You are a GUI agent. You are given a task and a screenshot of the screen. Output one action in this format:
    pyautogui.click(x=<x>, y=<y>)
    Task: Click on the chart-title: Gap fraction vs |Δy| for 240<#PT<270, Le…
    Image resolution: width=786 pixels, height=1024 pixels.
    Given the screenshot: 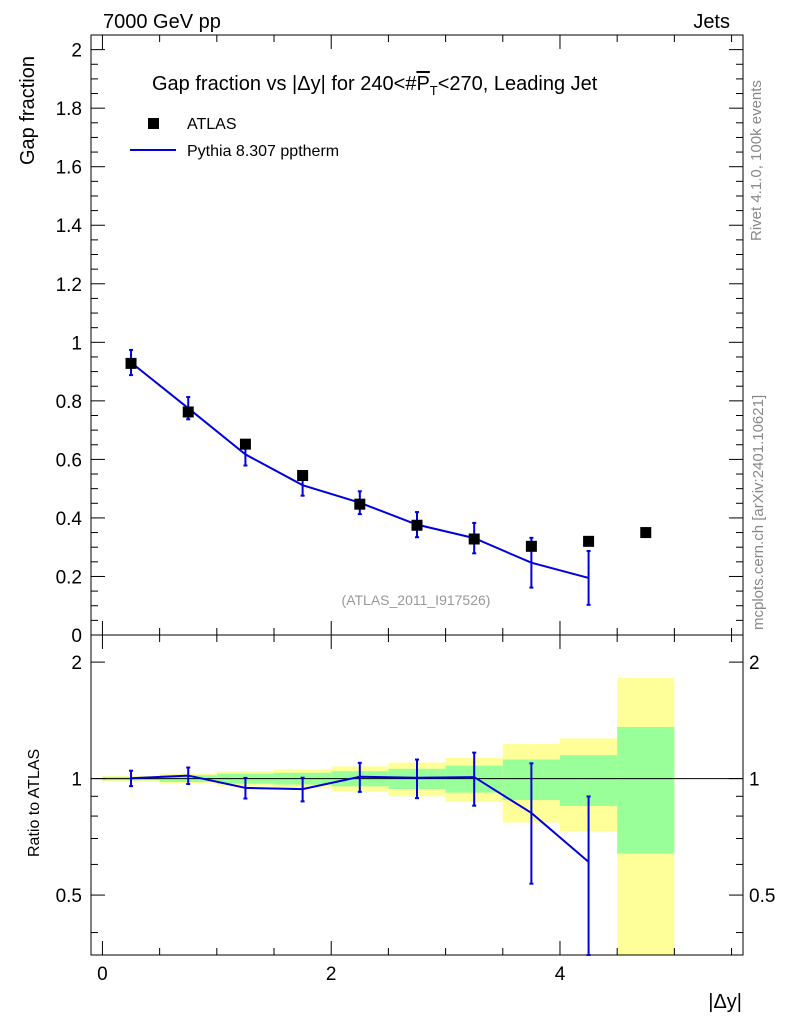 What is the action you would take?
    pyautogui.click(x=375, y=85)
    